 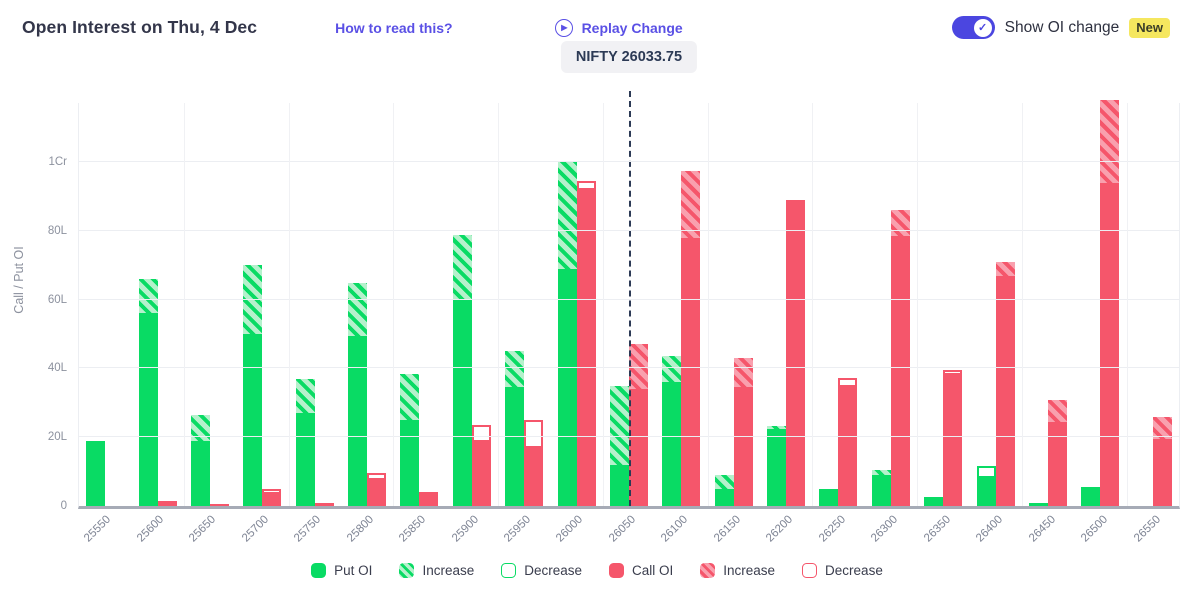 I want to click on page-title: Open Interest on Thu, 4 Dec, so click(x=140, y=27).